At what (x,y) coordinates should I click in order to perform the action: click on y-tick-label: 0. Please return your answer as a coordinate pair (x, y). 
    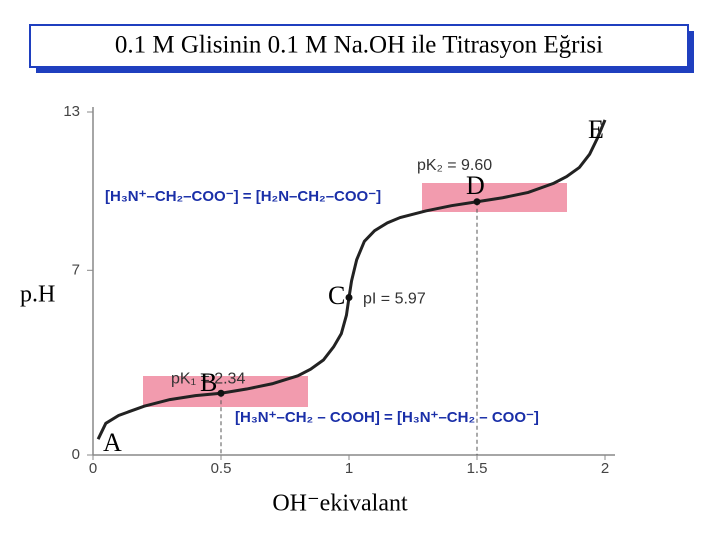
    Looking at the image, I should click on (76, 454).